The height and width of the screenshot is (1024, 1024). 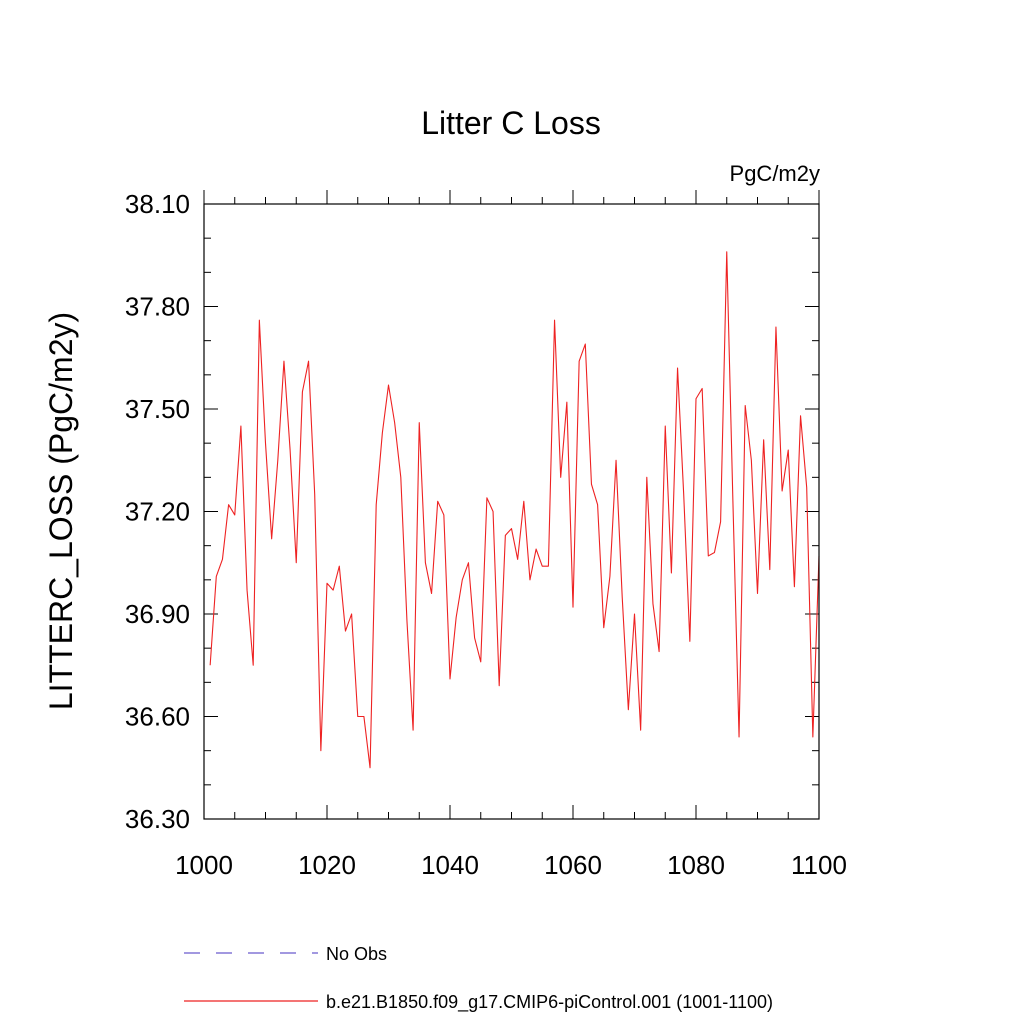 What do you see at coordinates (450, 865) in the screenshot?
I see `x-tick-label: 1040` at bounding box center [450, 865].